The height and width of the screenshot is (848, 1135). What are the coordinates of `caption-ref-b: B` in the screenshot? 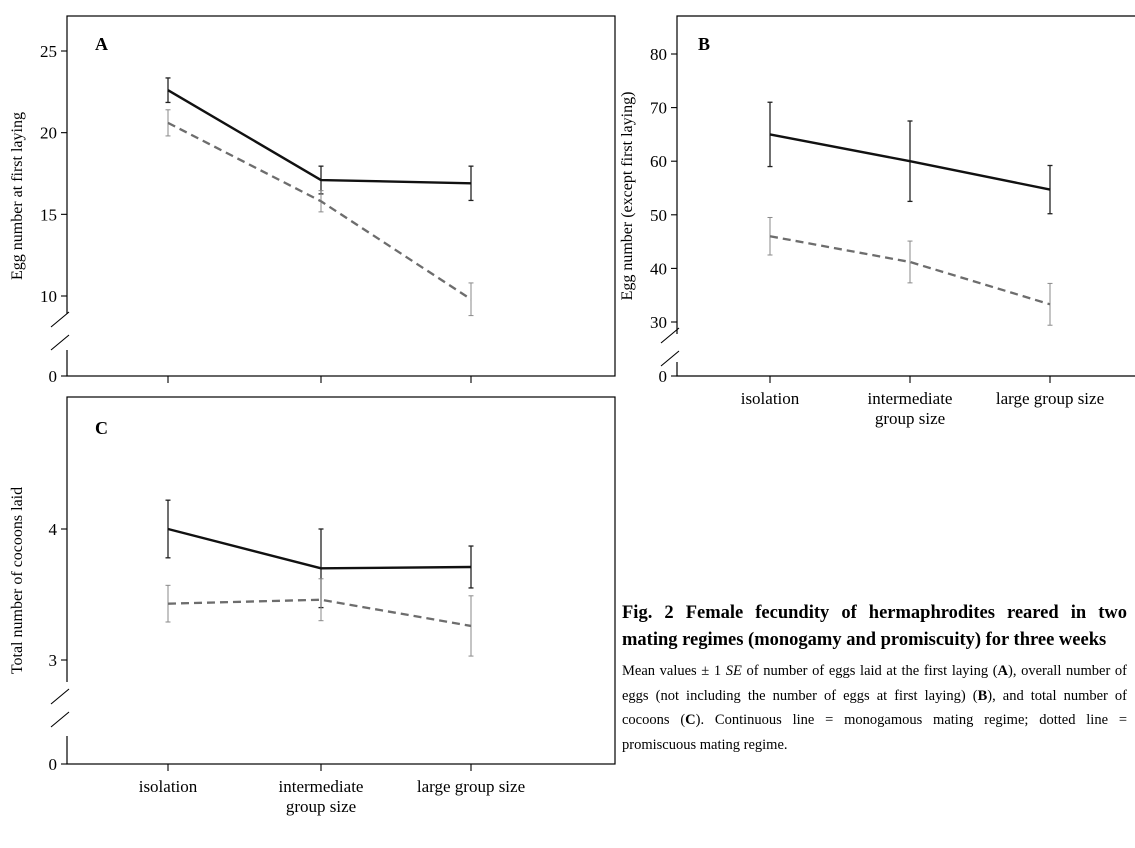 It's located at (982, 695).